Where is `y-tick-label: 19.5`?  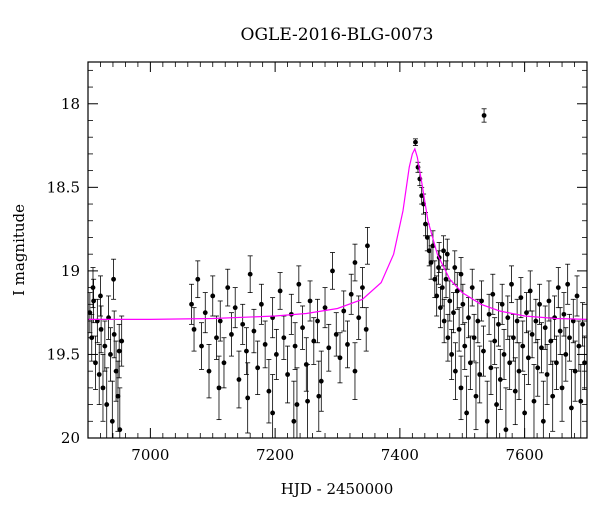
y-tick-label: 19.5 is located at coordinates (63, 354).